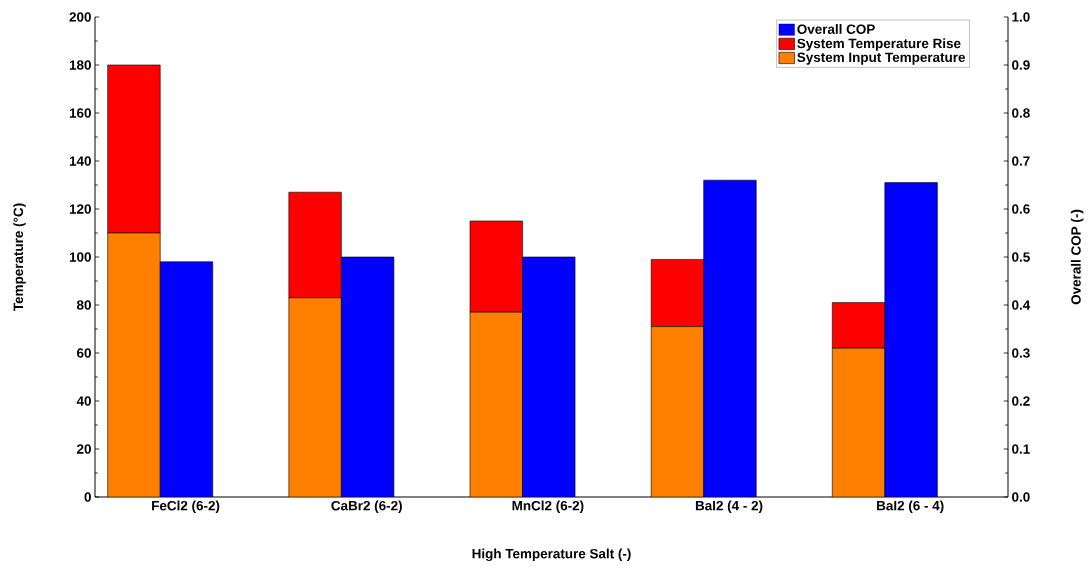 The image size is (1089, 574). What do you see at coordinates (83, 305) in the screenshot?
I see `y-tick-label: 80` at bounding box center [83, 305].